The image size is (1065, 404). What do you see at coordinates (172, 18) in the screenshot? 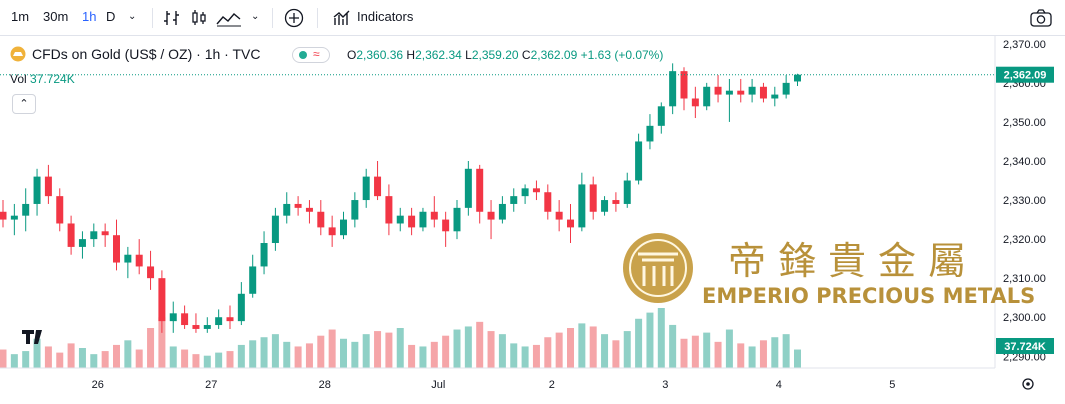
I see `bar-style-icon` at bounding box center [172, 18].